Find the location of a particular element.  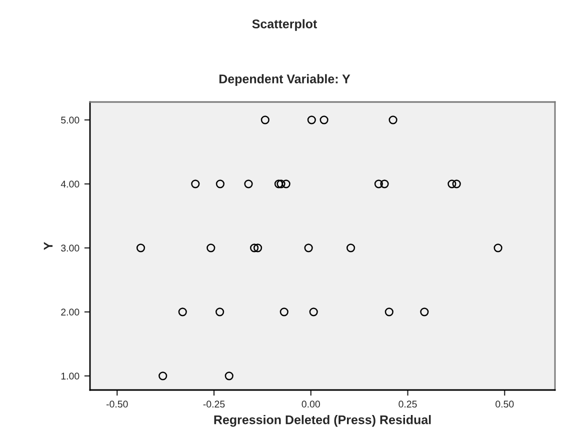

chart-subtitle: Dependent Variable: Y is located at coordinates (284, 80).